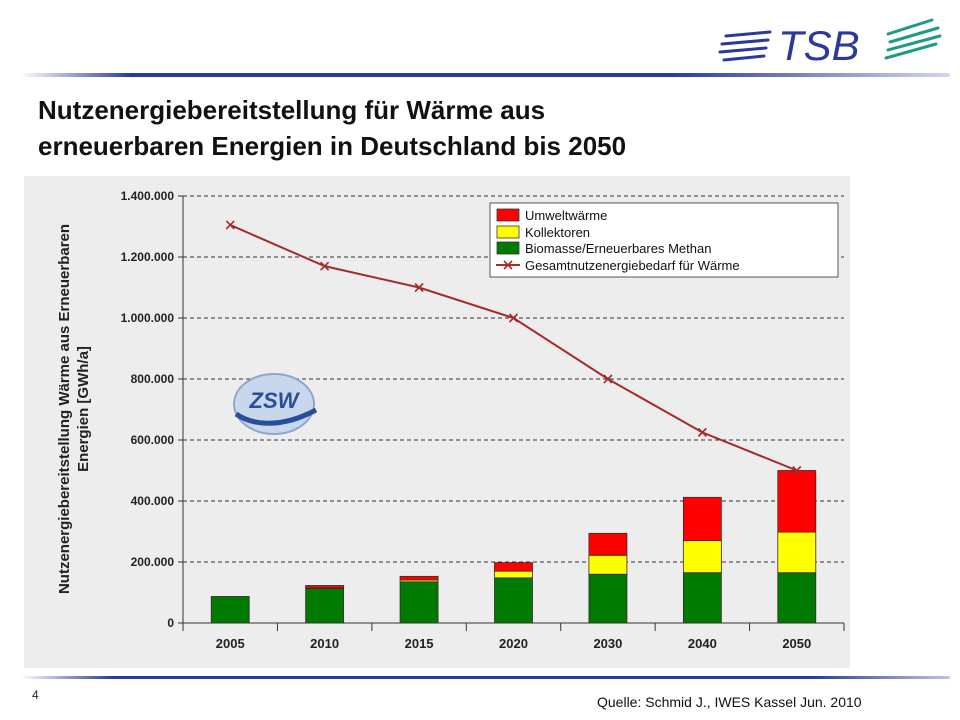 The width and height of the screenshot is (960, 720). What do you see at coordinates (275, 400) in the screenshot?
I see `zsw-logo-text: ZSW` at bounding box center [275, 400].